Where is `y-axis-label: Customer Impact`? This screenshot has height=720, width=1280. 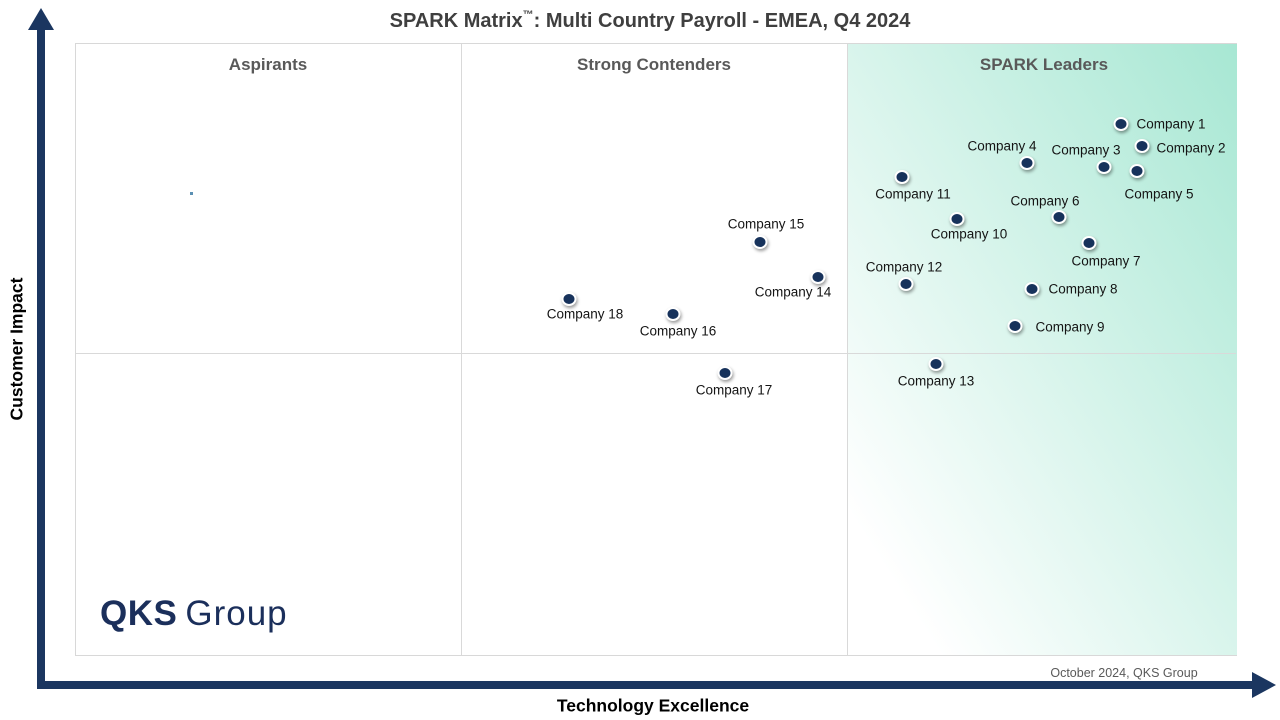
y-axis-label: Customer Impact is located at coordinates (16, 349).